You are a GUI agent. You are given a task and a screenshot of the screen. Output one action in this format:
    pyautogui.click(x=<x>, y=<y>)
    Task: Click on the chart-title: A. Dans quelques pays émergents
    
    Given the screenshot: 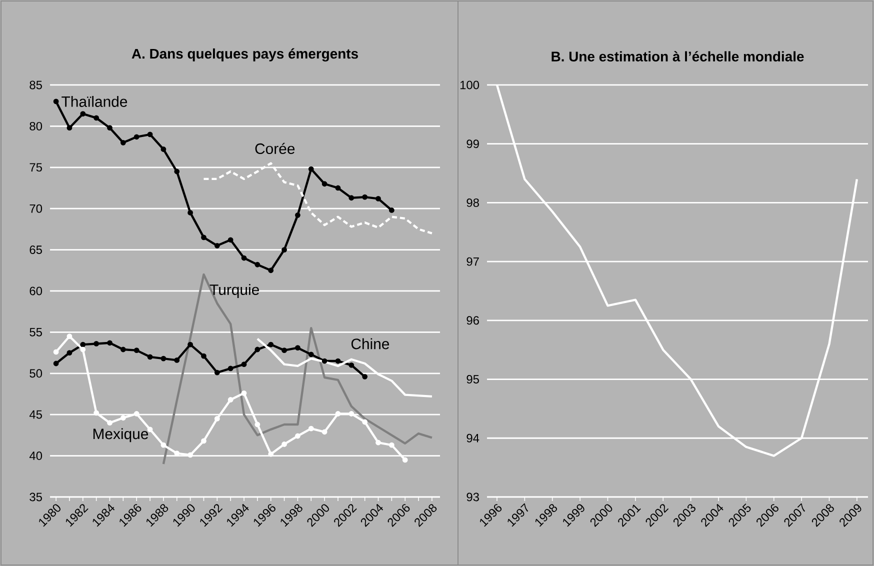 What is the action you would take?
    pyautogui.click(x=245, y=55)
    